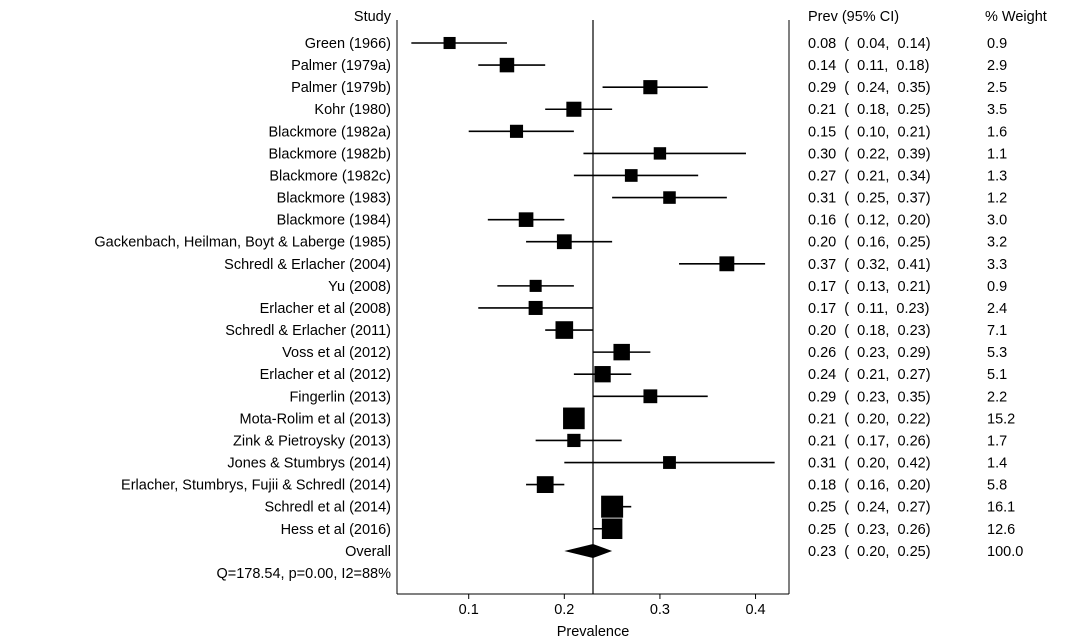 This screenshot has height=641, width=1068. What do you see at coordinates (997, 221) in the screenshot?
I see `weight-text: 3.0` at bounding box center [997, 221].